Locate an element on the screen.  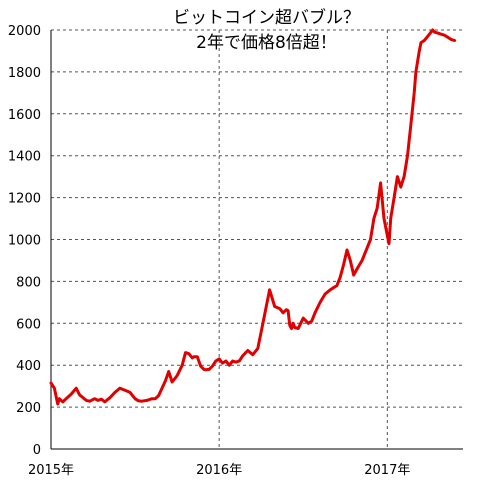
y-tick-label: 800 is located at coordinates (28, 282).